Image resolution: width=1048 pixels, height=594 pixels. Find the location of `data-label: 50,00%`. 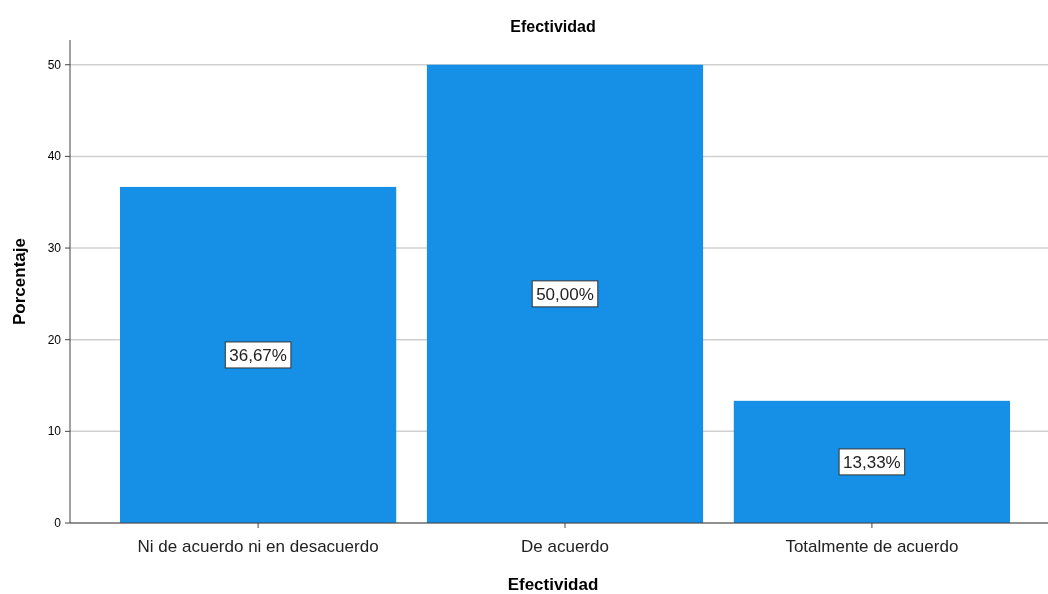

data-label: 50,00% is located at coordinates (565, 294).